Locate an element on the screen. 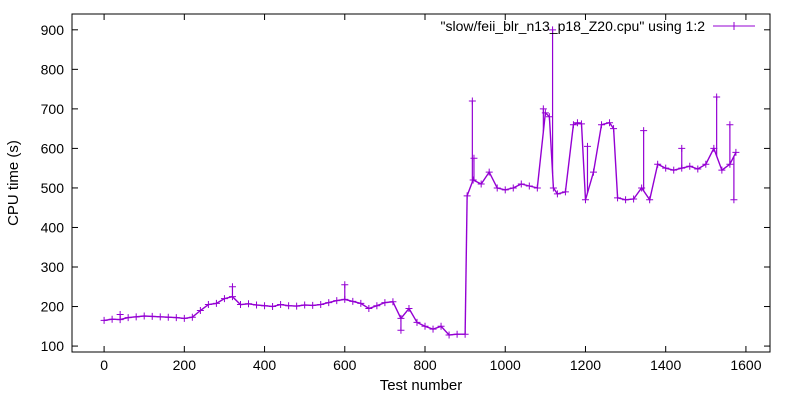  x-tick-label: 1000 is located at coordinates (505, 365).